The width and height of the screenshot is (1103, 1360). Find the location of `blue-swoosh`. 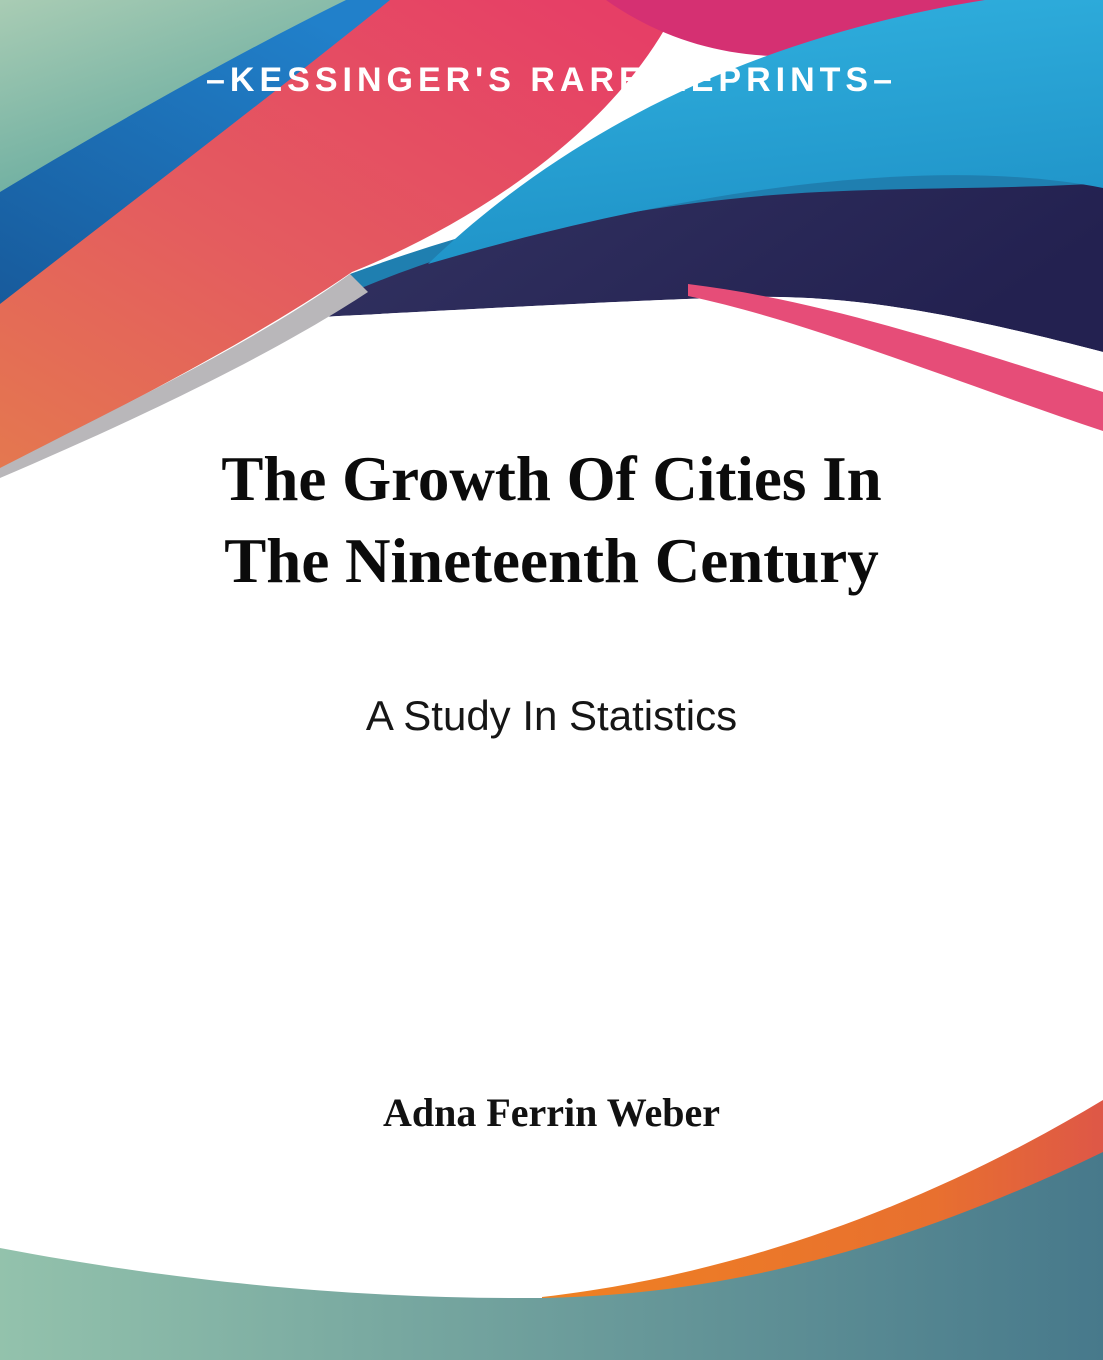

blue-swoosh is located at coordinates (199, 156).